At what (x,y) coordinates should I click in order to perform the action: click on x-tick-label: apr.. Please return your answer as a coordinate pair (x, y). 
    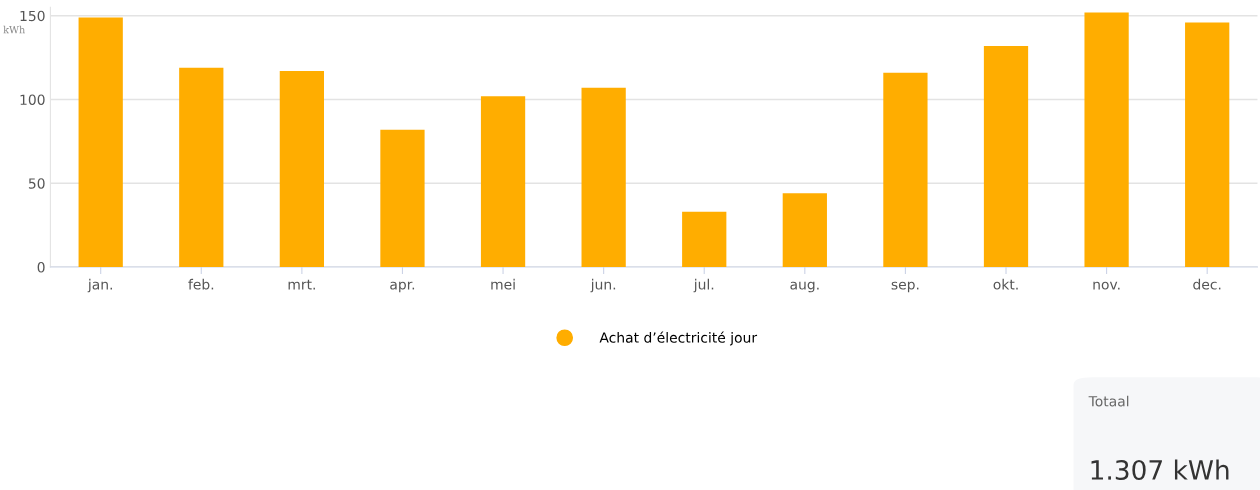
    Looking at the image, I should click on (402, 287).